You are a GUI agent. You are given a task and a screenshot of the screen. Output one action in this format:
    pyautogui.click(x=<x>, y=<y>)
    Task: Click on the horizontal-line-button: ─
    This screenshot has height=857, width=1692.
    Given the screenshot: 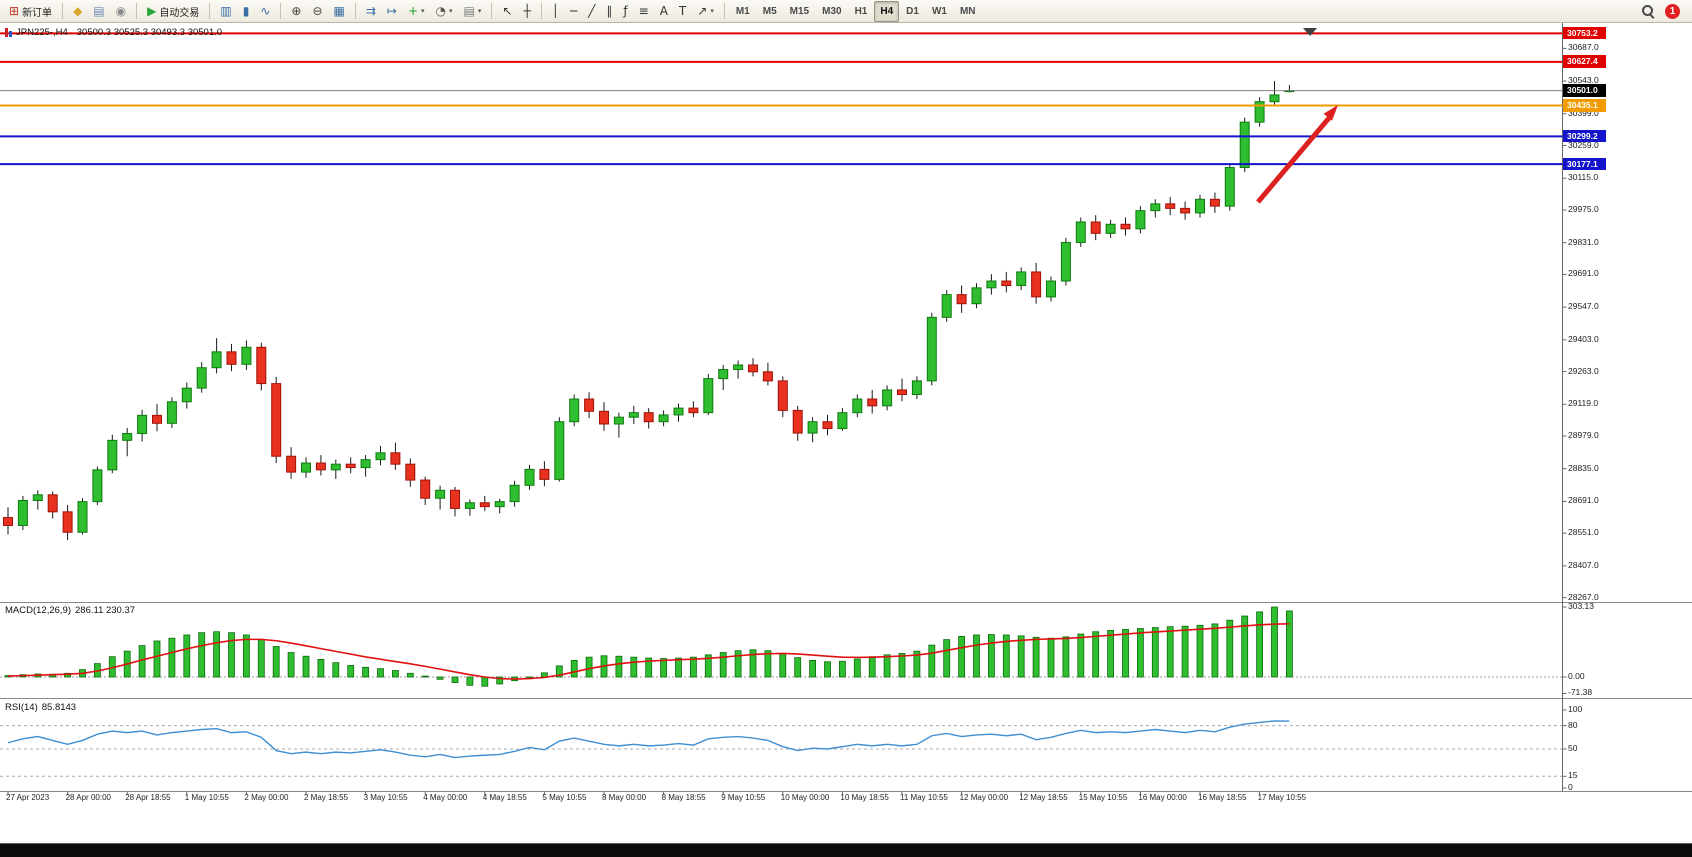 What is the action you would take?
    pyautogui.click(x=573, y=11)
    